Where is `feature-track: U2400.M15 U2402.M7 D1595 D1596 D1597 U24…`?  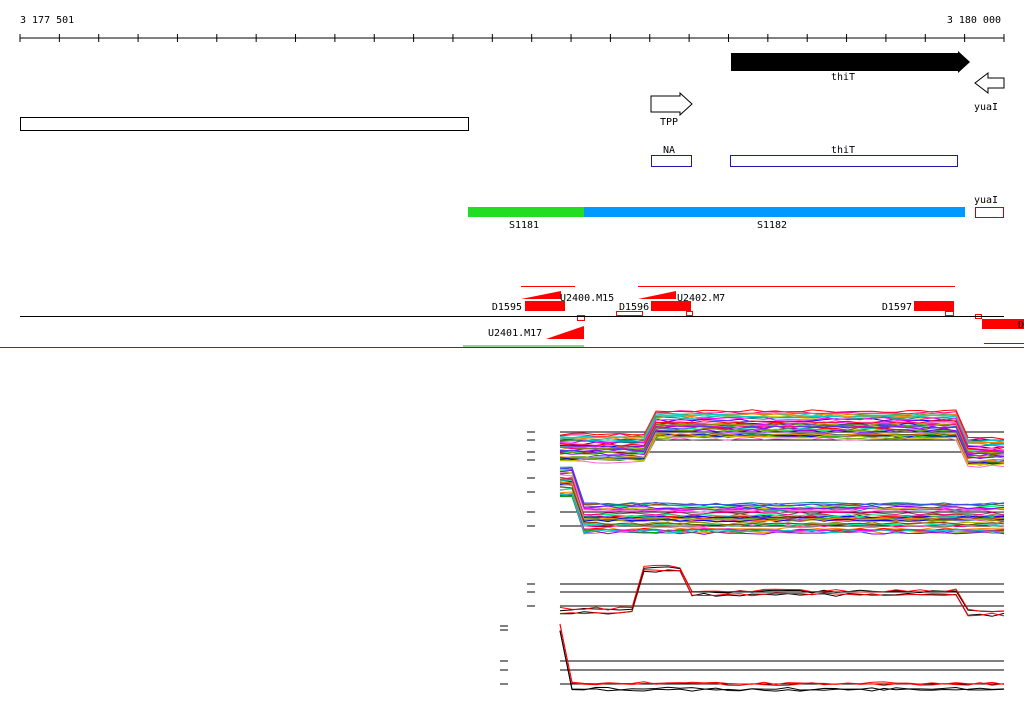
feature-track: U2400.M15 U2402.M7 D1595 D1596 D1597 U24… is located at coordinates (512, 317).